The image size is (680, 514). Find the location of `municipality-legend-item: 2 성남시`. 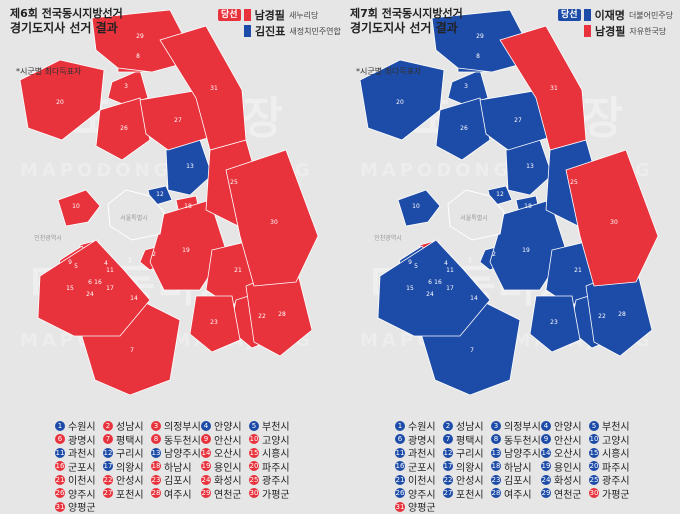

municipality-legend-item: 2 성남시 is located at coordinates (123, 425).